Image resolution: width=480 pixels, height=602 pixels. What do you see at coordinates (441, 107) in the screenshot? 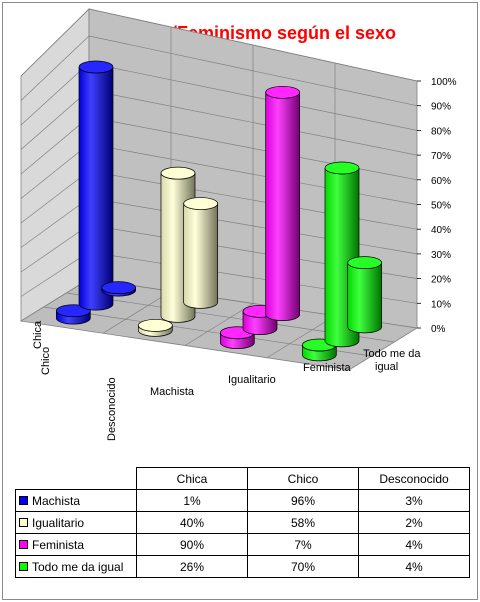
I see `y-tick-label: 90%` at bounding box center [441, 107].